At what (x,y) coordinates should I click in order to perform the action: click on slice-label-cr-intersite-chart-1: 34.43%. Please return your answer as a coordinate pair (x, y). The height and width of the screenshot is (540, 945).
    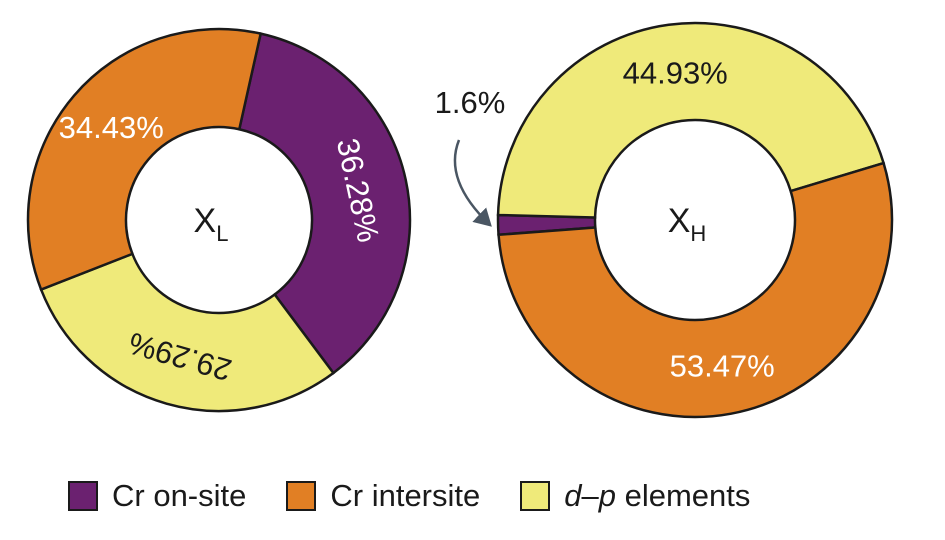
    Looking at the image, I should click on (111, 127).